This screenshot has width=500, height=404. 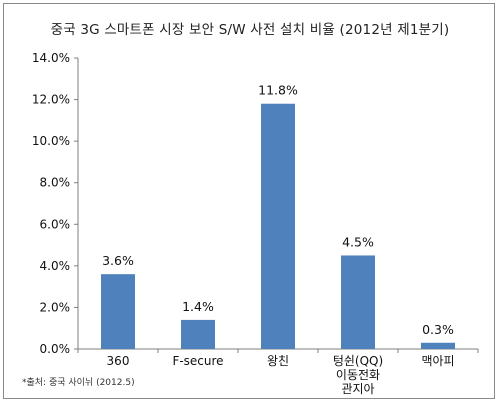 I want to click on x-tick-label: 왕친, so click(x=278, y=361).